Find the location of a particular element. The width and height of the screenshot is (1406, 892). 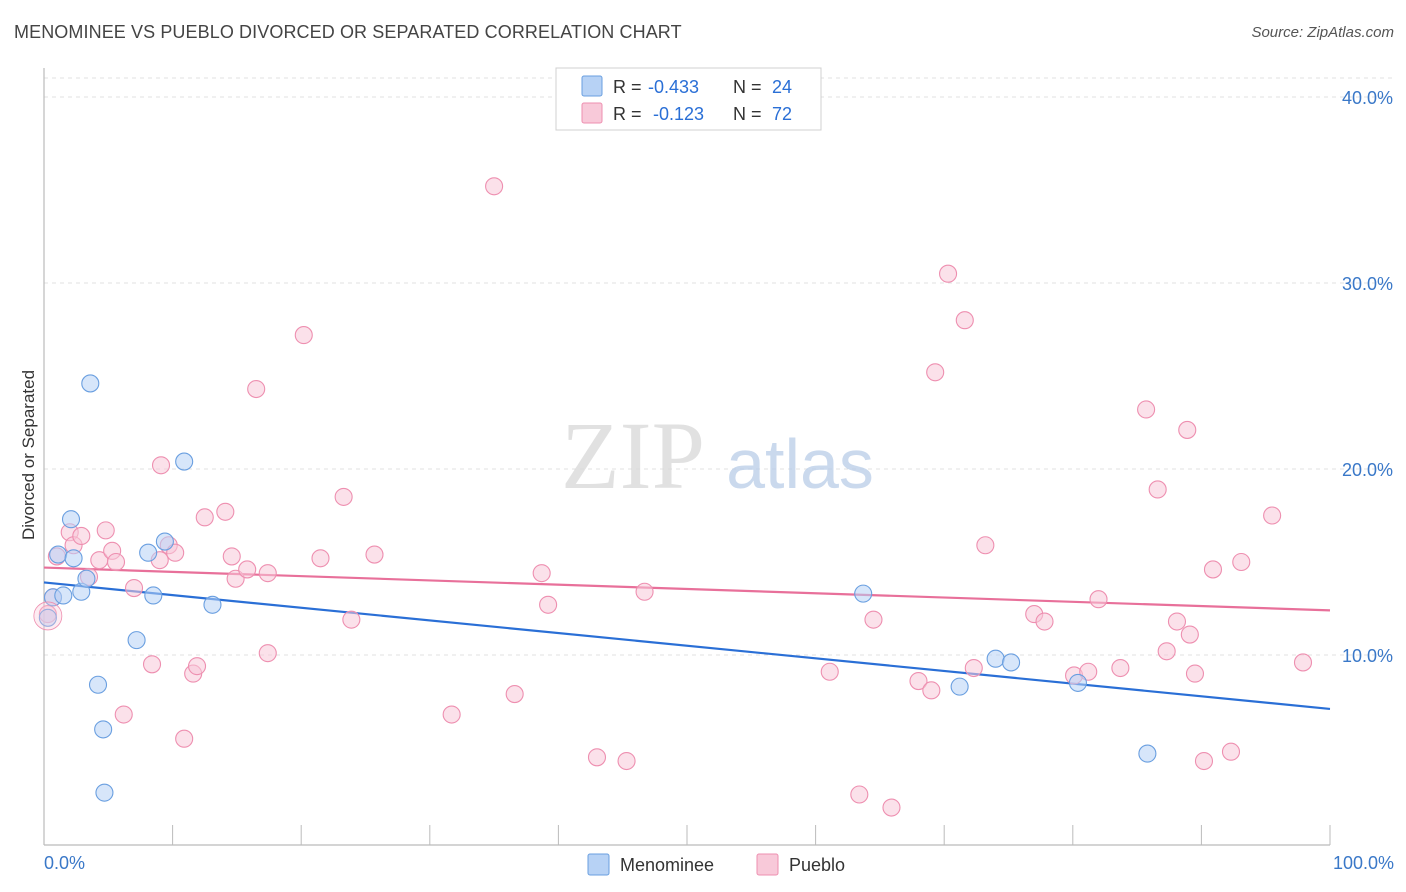

x-tick-label-max: 100.0% is located at coordinates (1363, 863).